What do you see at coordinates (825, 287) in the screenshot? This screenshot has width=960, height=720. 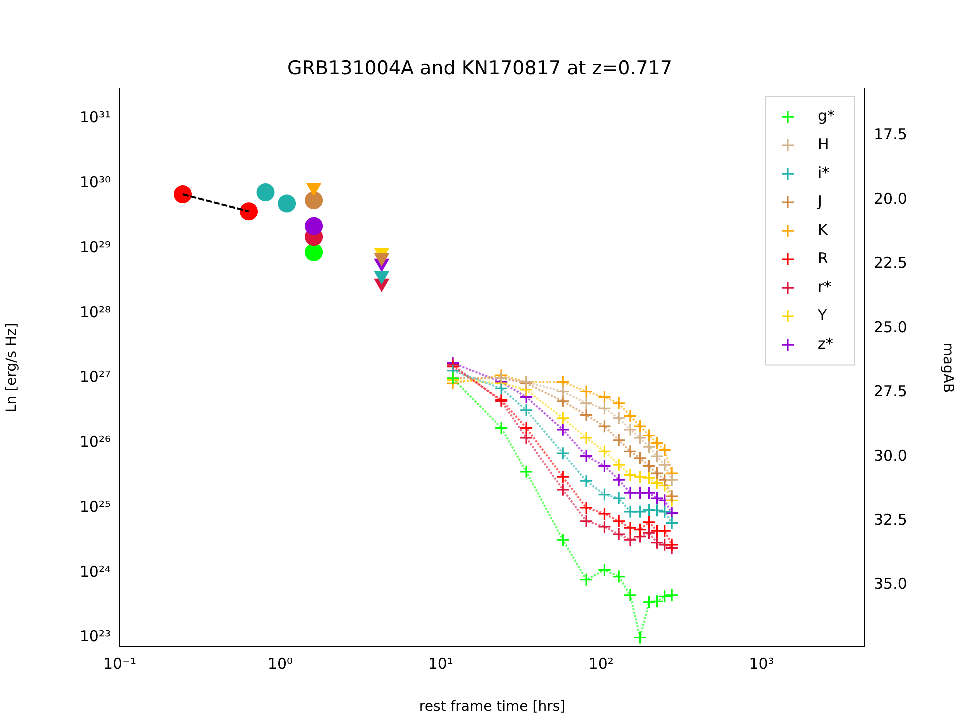 I see `legend-label: r*` at bounding box center [825, 287].